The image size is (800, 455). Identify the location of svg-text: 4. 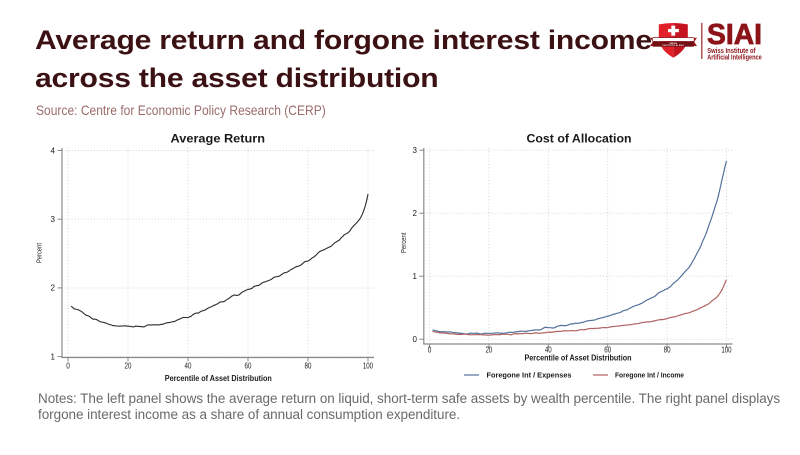
(53, 150).